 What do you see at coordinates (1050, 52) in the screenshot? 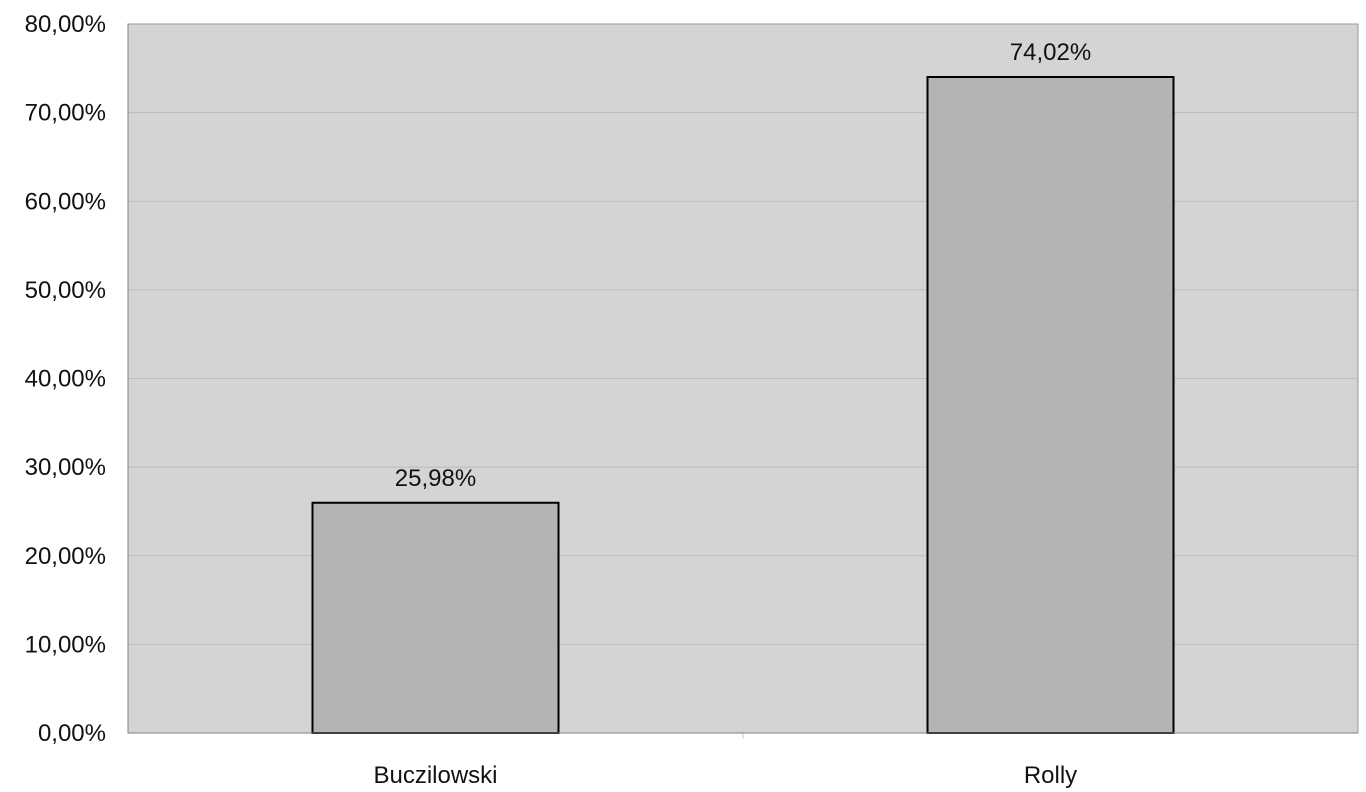
I see `data-label: 74,02%` at bounding box center [1050, 52].